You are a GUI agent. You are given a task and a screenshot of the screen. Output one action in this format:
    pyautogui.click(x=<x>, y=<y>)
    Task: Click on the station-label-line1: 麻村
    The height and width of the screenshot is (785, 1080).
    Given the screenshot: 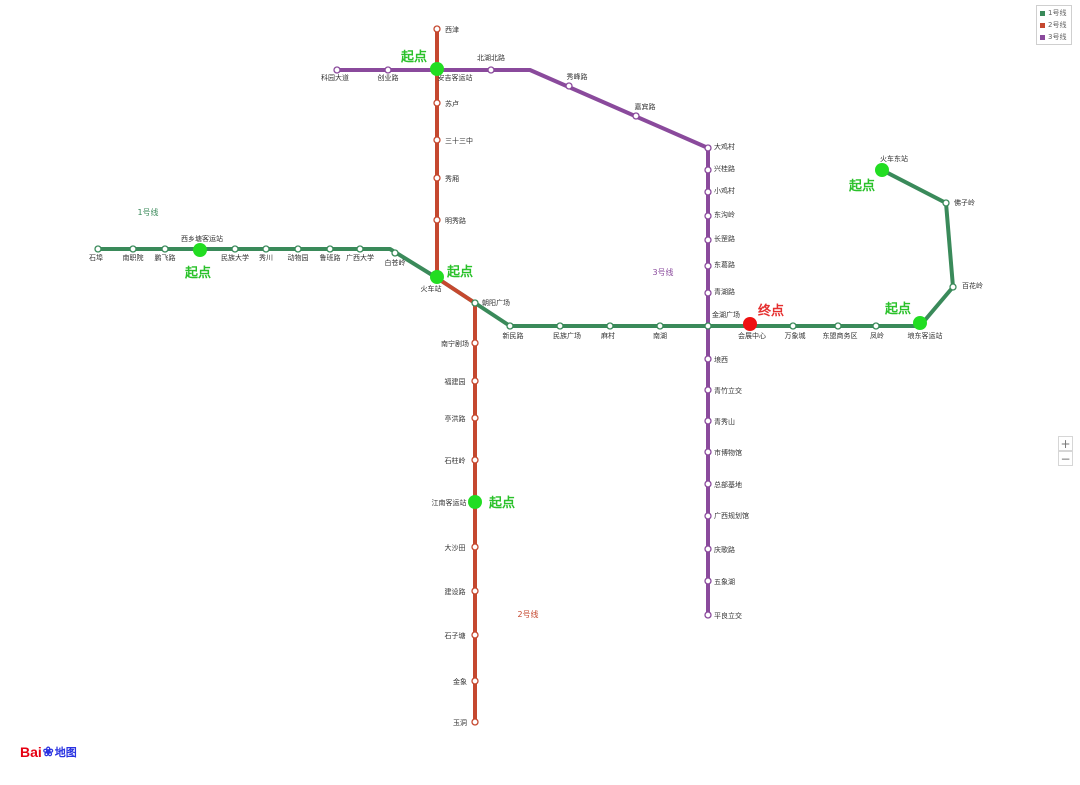 What is the action you would take?
    pyautogui.click(x=608, y=335)
    